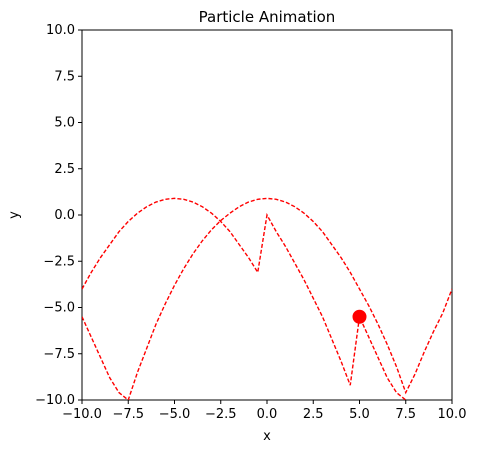 The image size is (477, 453). What do you see at coordinates (221, 414) in the screenshot?
I see `x-tick-label: −2.5` at bounding box center [221, 414].